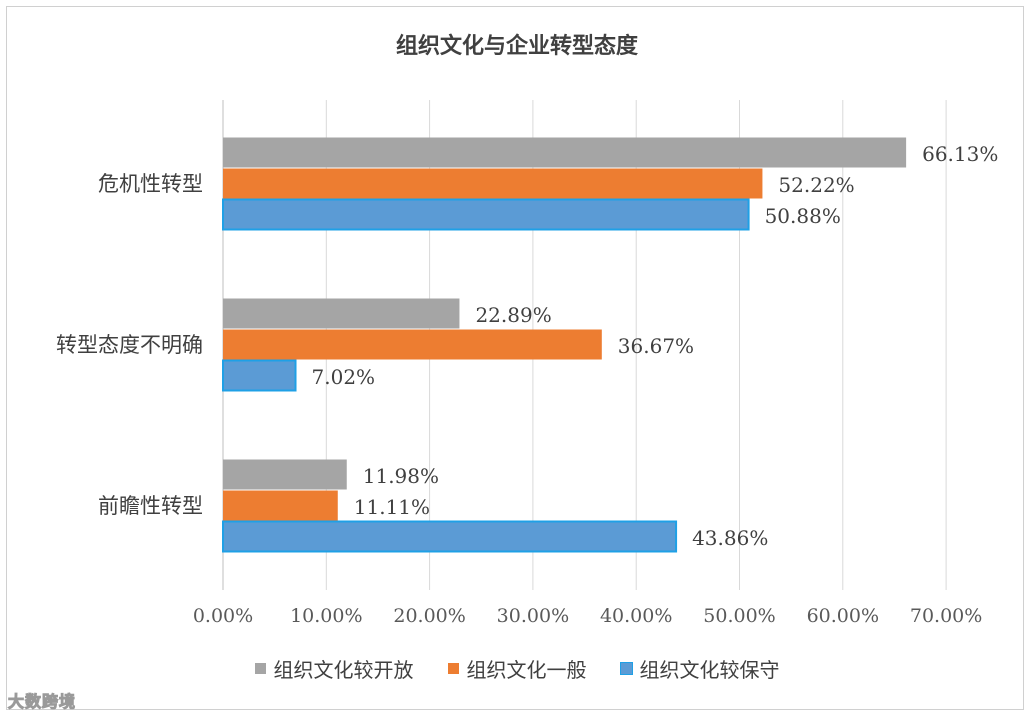 This screenshot has width=1034, height=721. Describe the element at coordinates (636, 616) in the screenshot. I see `x-tick-label: 40.00%` at that location.